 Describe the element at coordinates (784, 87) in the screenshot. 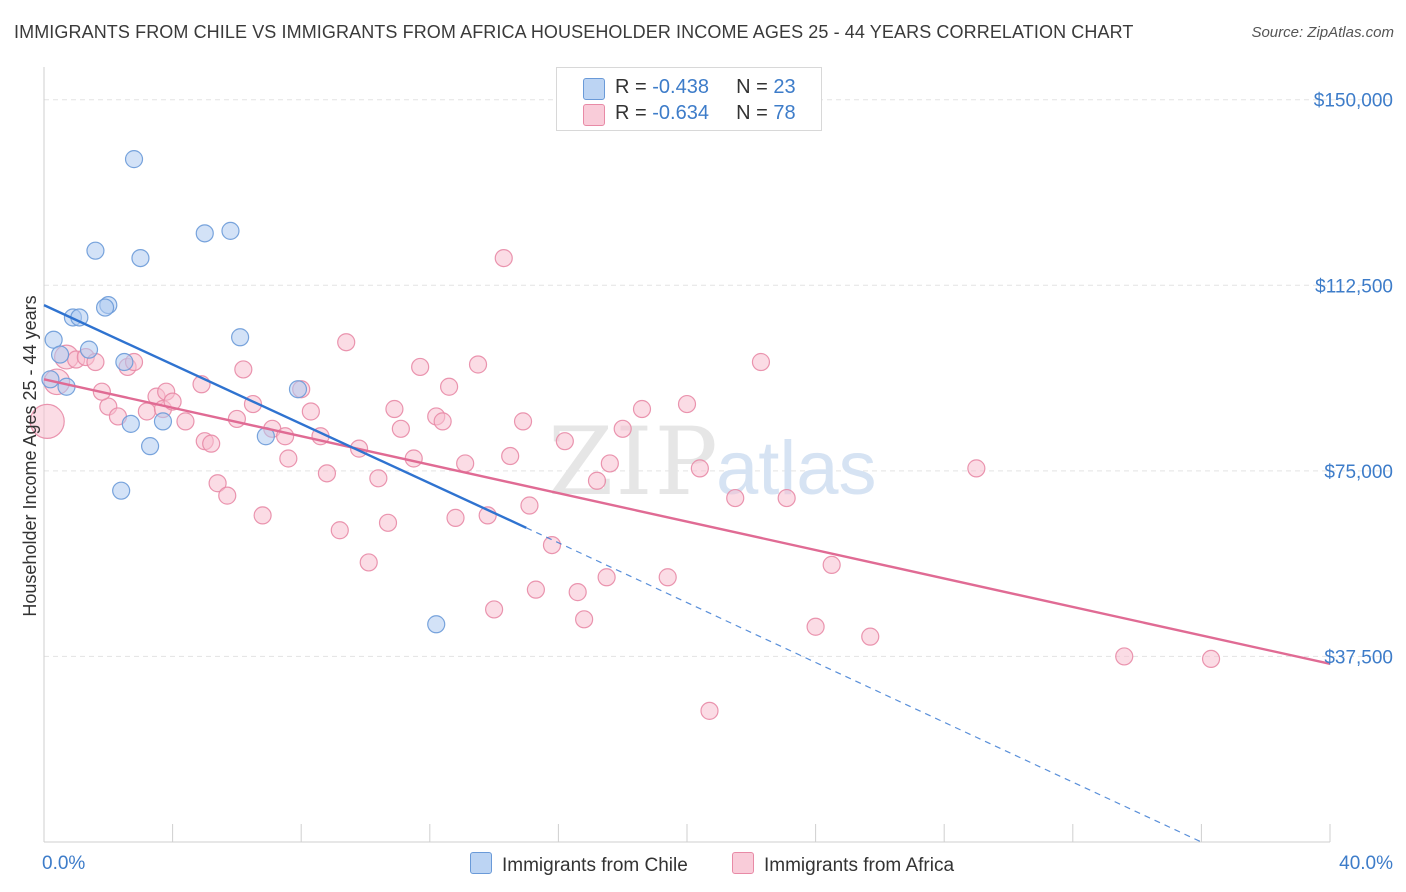

I see `chile-n-value: 23` at that location.